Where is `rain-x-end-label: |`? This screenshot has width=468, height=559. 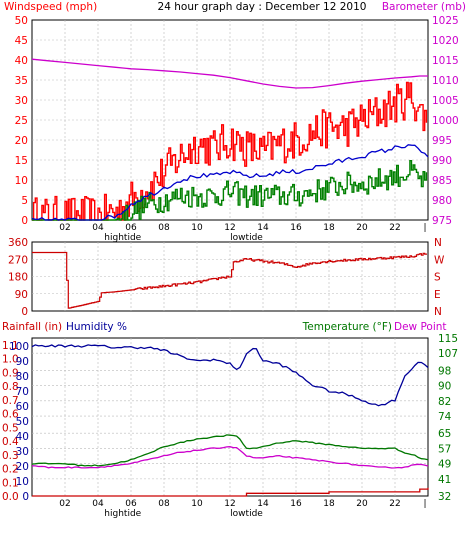
rain-x-end-label: | is located at coordinates (424, 504).